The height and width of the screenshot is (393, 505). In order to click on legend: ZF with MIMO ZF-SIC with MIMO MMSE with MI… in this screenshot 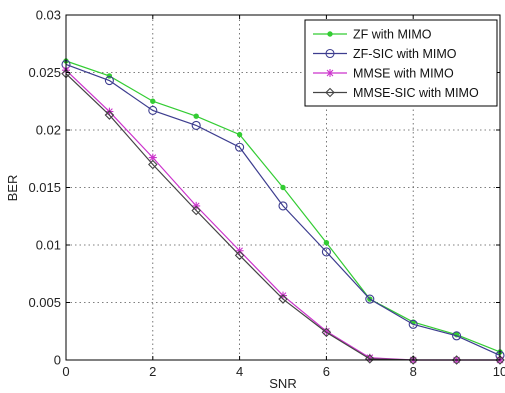, I will do `click(401, 63)`.